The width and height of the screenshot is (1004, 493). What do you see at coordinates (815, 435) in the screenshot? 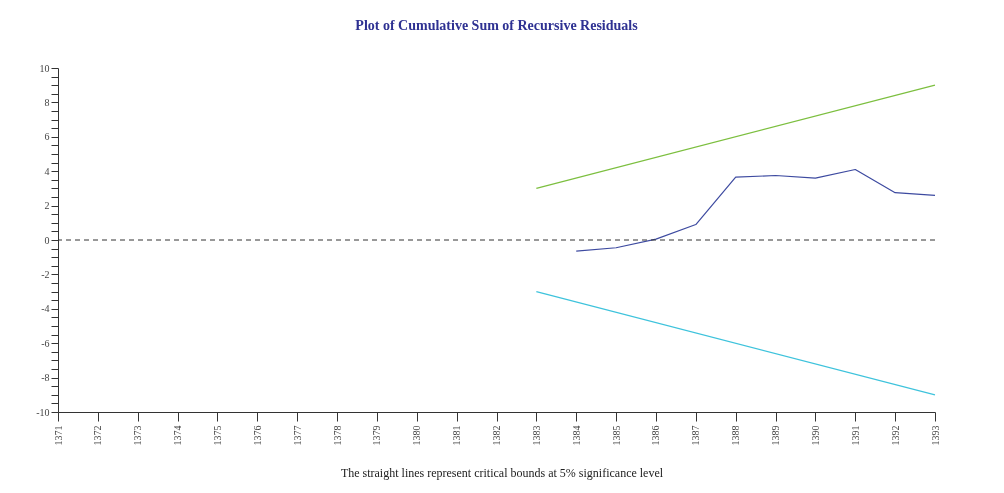
I see `x-tick-label: 1390` at bounding box center [815, 435].